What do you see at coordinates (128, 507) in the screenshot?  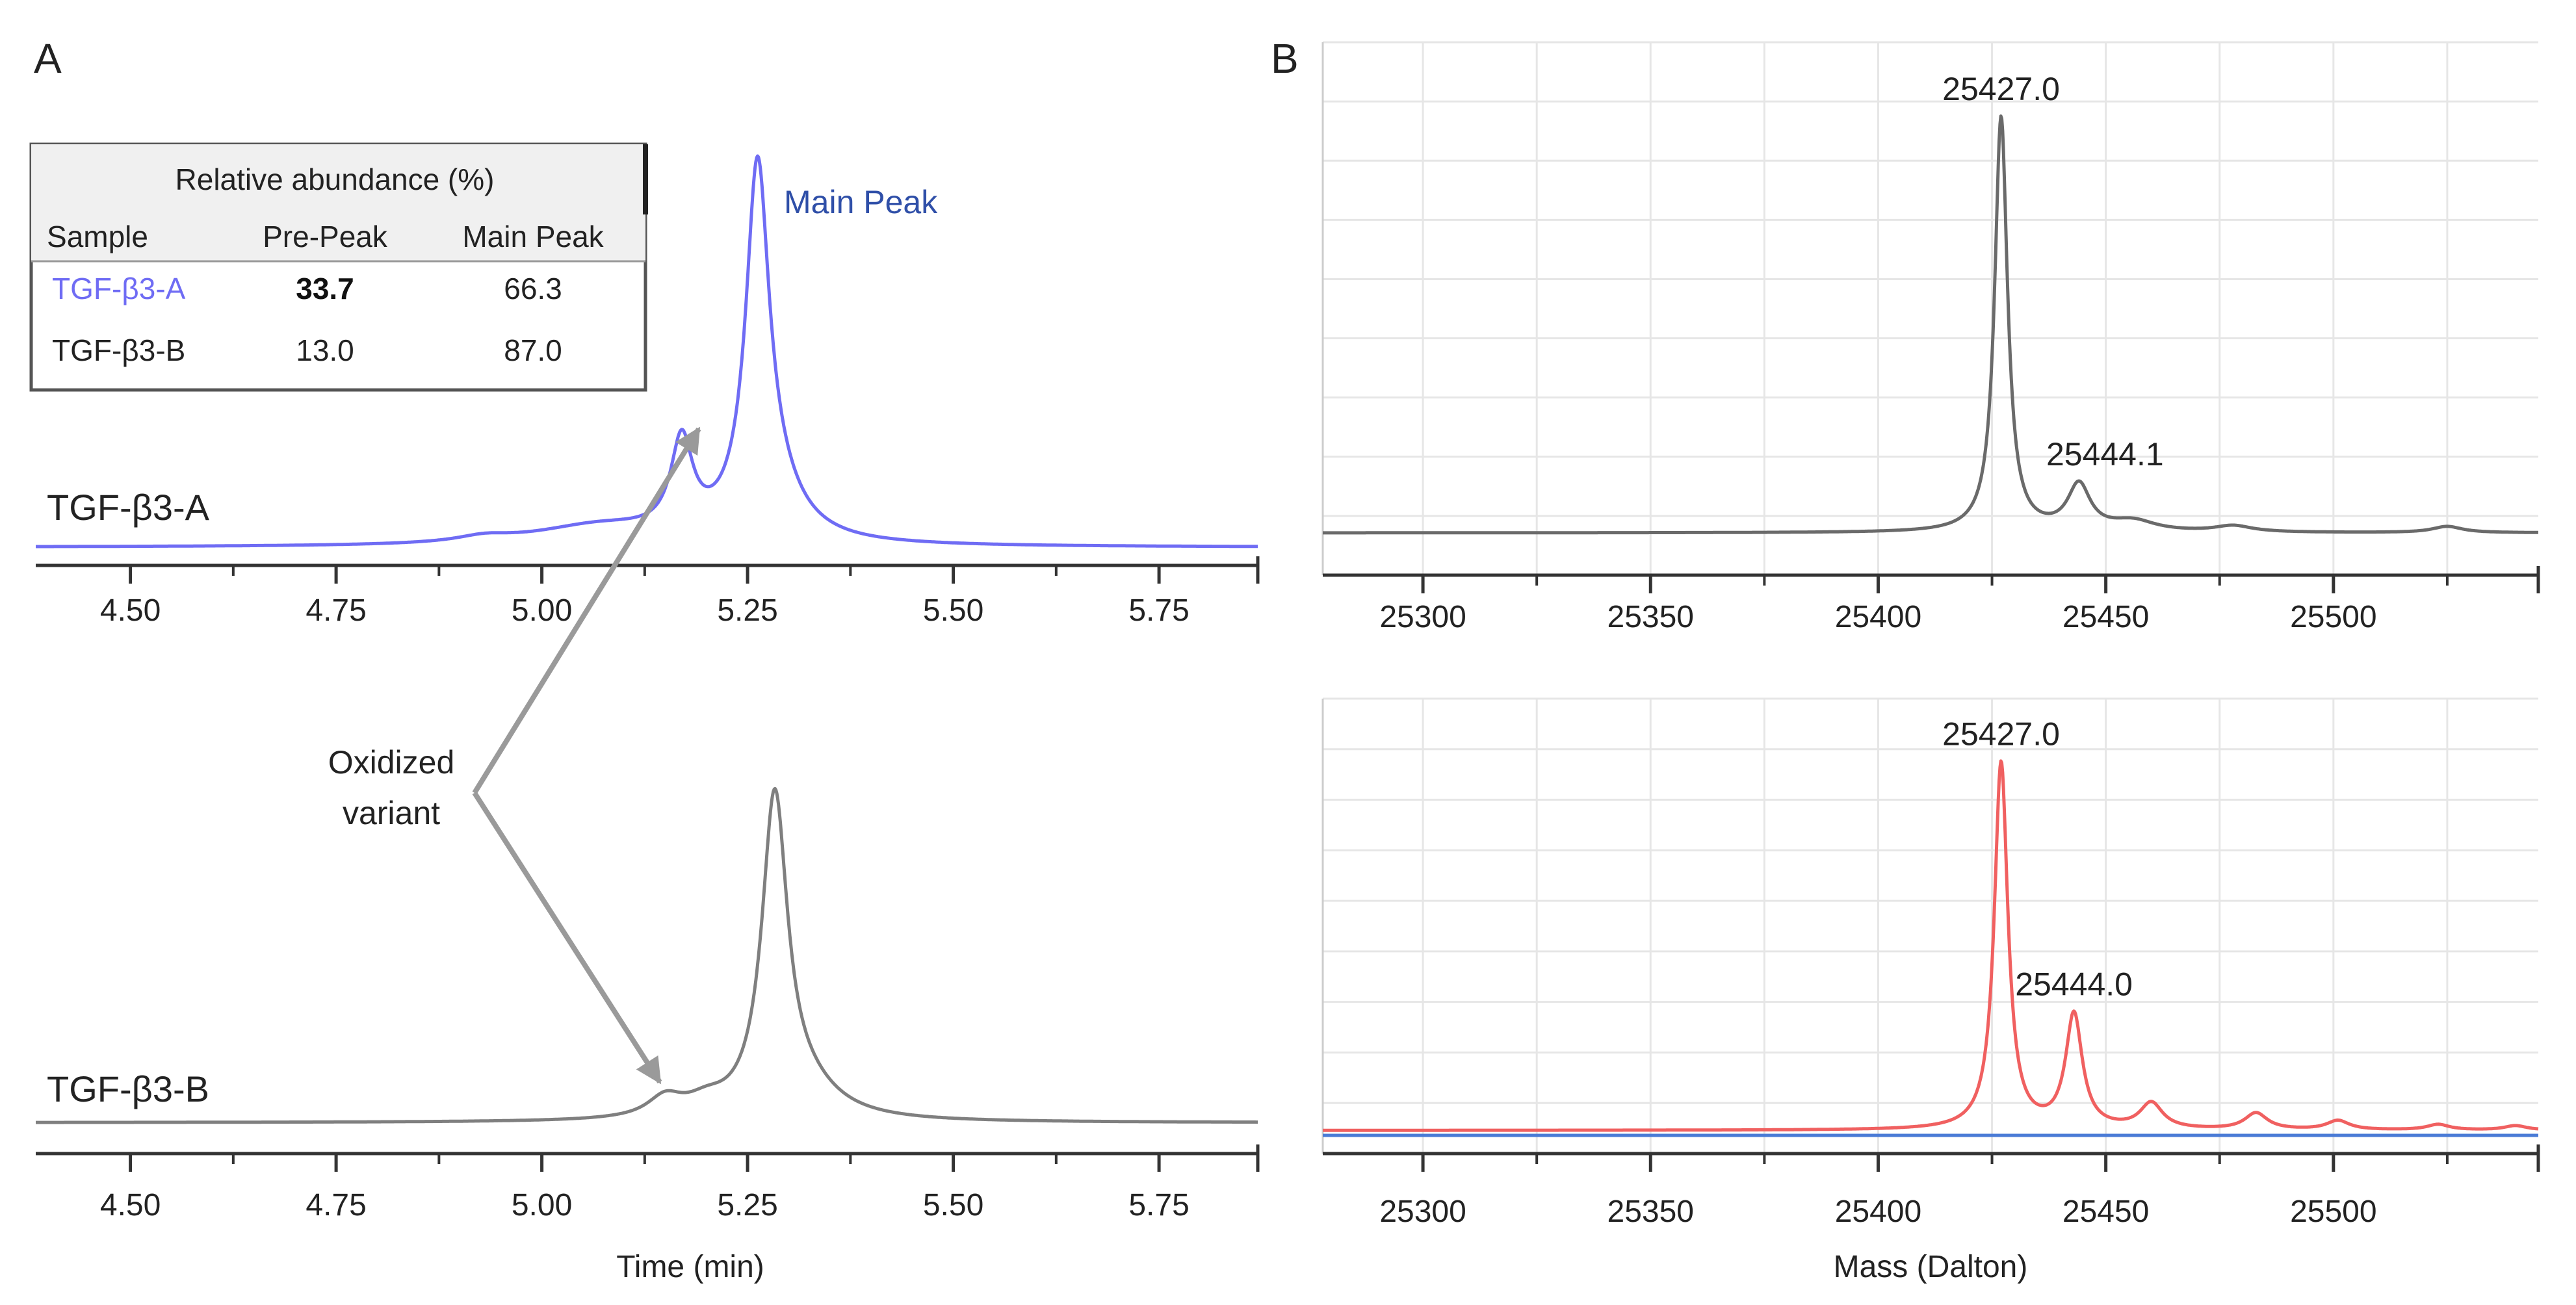 I see `sample-label-a: TGF-β3-A` at bounding box center [128, 507].